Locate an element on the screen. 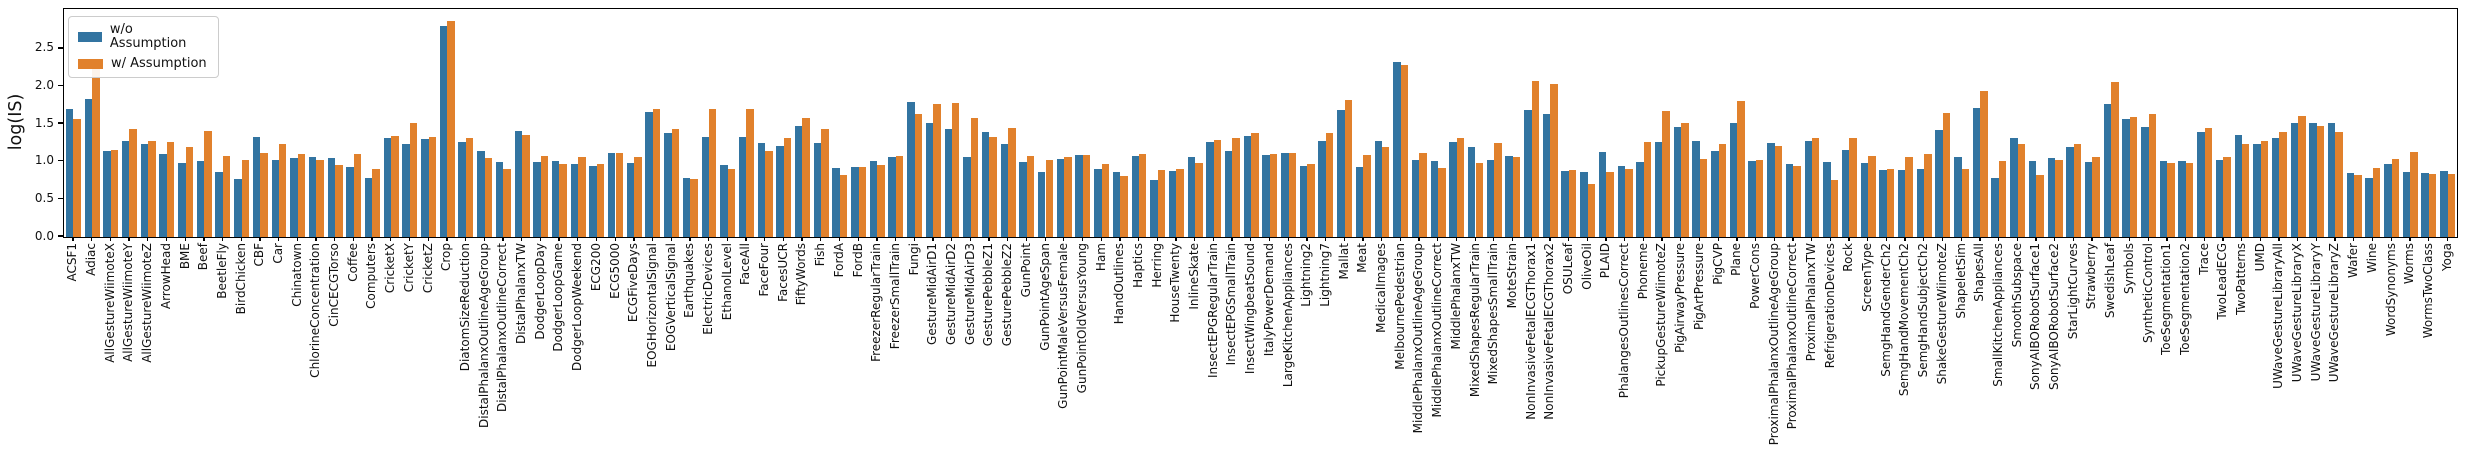 The image size is (2465, 468). x-tick-label: RefrigerationDevices is located at coordinates (1829, 306).